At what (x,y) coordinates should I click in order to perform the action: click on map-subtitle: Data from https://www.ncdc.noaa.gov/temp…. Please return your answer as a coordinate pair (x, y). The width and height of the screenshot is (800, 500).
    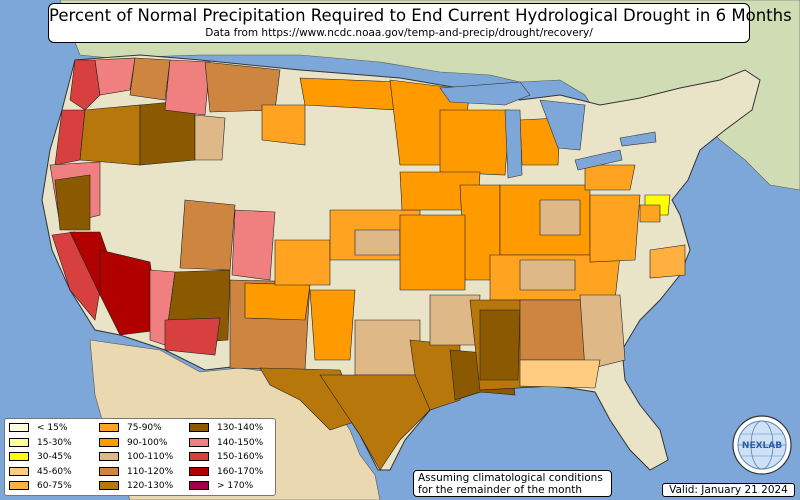
    Looking at the image, I should click on (399, 33).